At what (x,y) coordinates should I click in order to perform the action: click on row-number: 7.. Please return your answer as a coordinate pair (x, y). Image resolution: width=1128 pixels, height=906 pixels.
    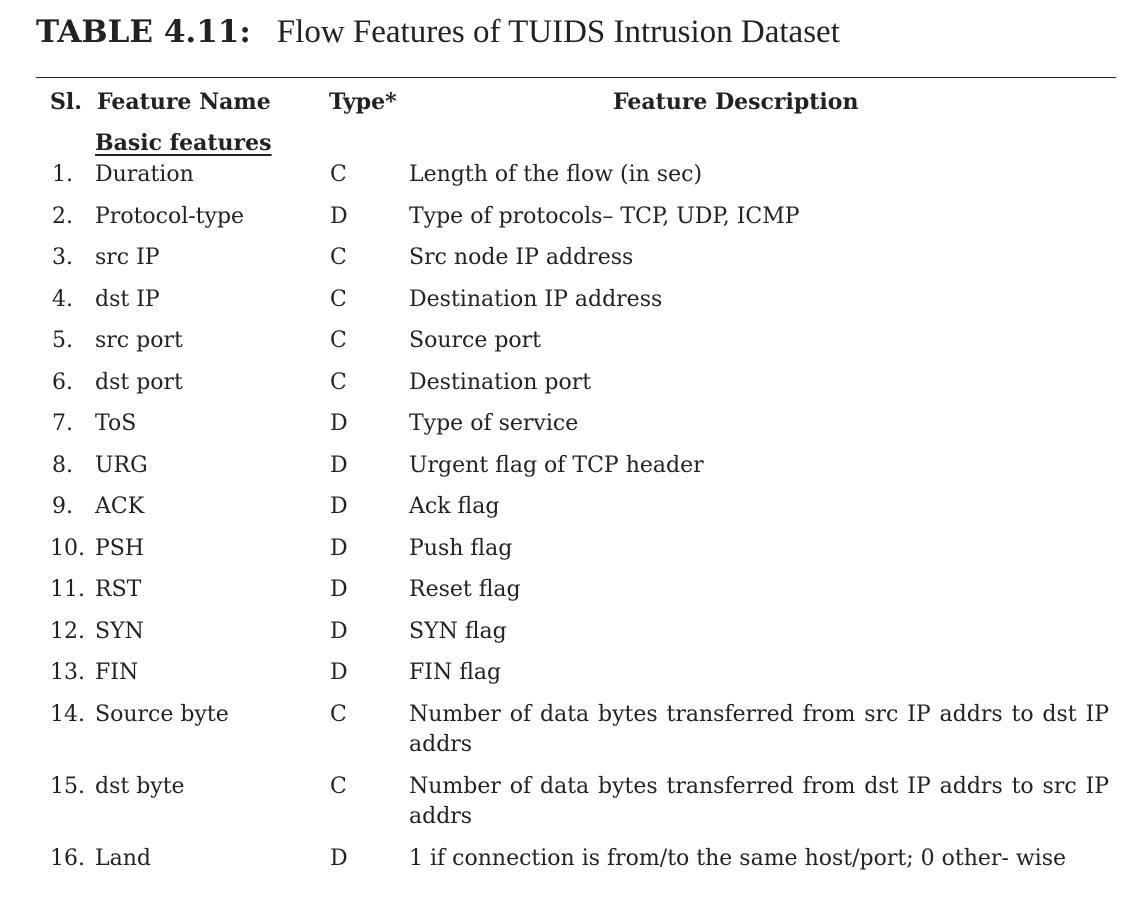
    Looking at the image, I should click on (62, 423).